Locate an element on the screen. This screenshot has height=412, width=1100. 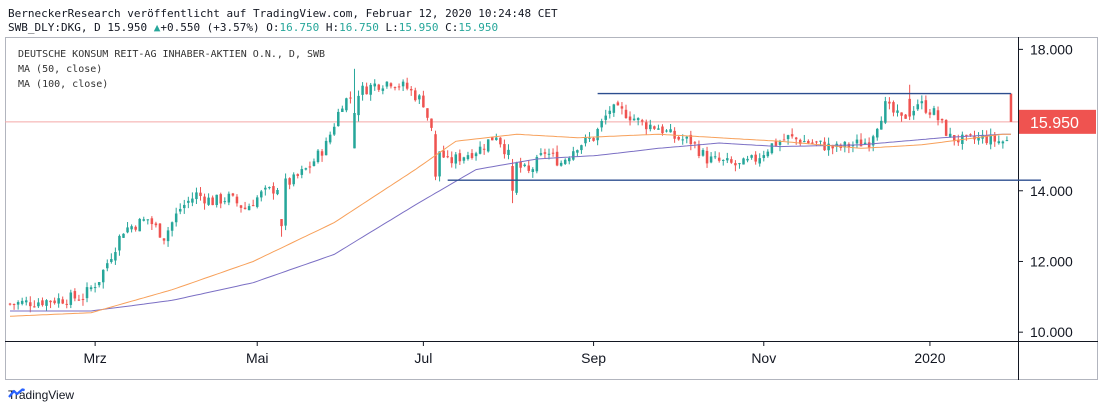
x-tick-label: Nov is located at coordinates (763, 358).